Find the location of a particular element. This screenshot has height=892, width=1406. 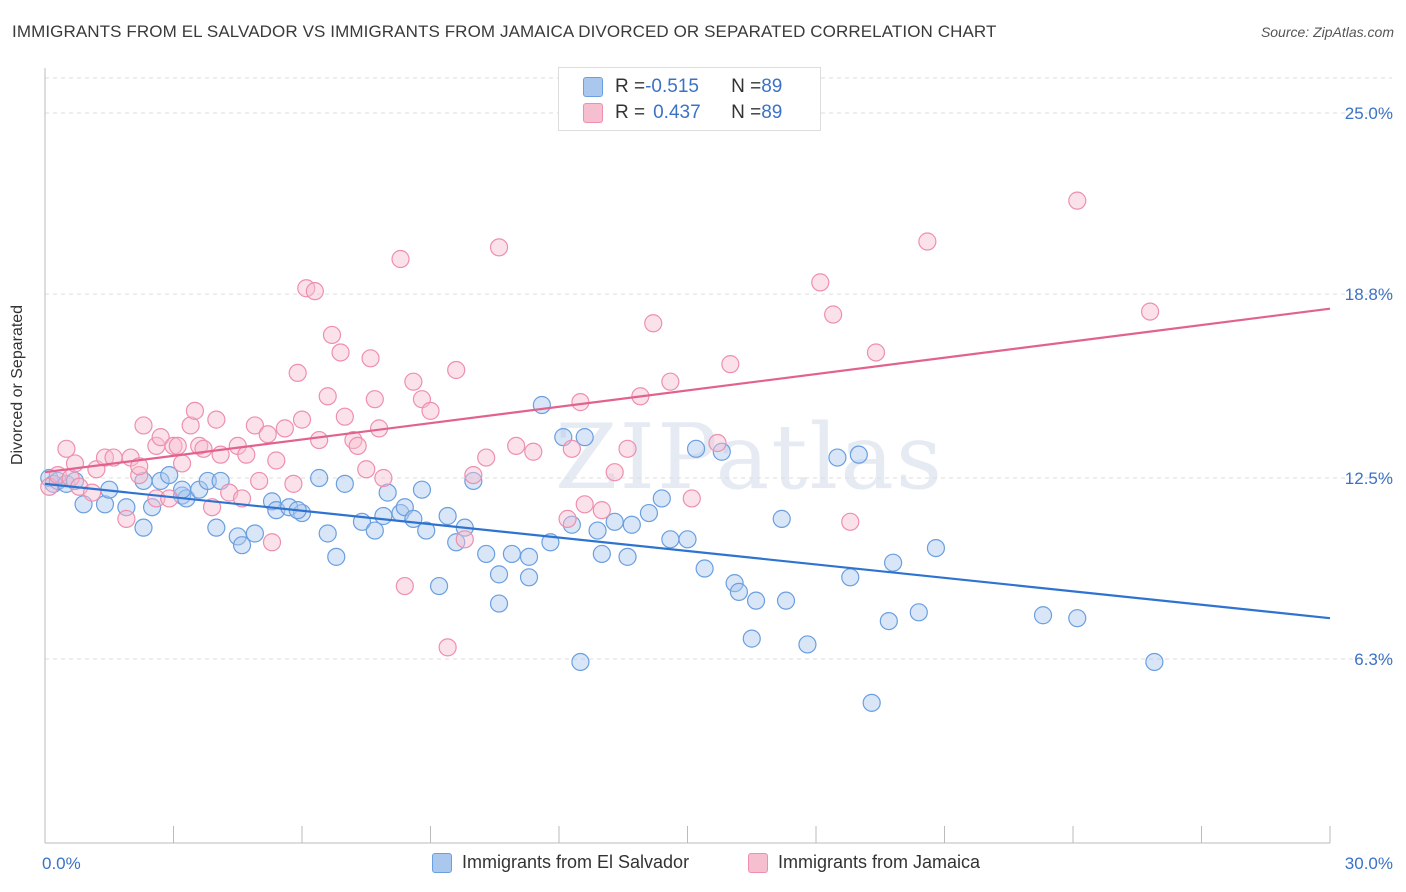

legend-item-jamaica: Immigrants from Jamaica is located at coordinates (864, 862).